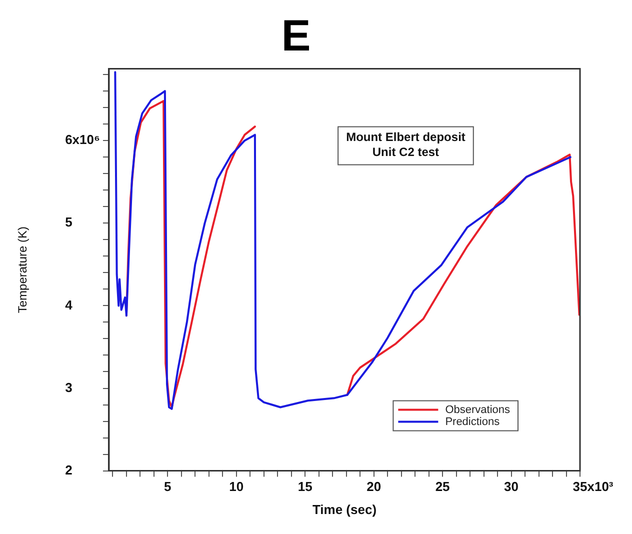 The image size is (632, 534). I want to click on x-tick-label: 25, so click(442, 486).